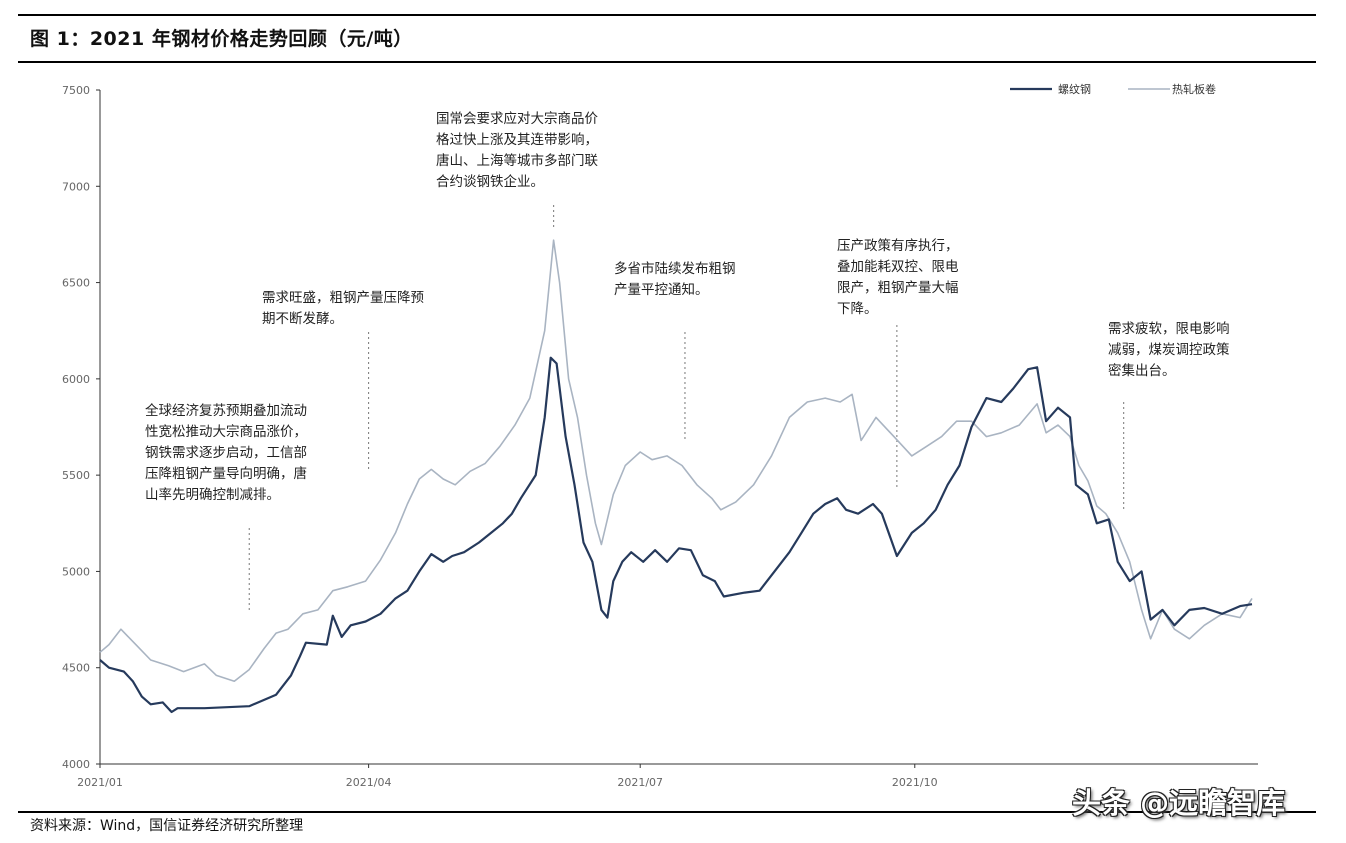 The width and height of the screenshot is (1346, 843). Describe the element at coordinates (369, 782) in the screenshot. I see `x-tick-label: 2021/04` at that location.